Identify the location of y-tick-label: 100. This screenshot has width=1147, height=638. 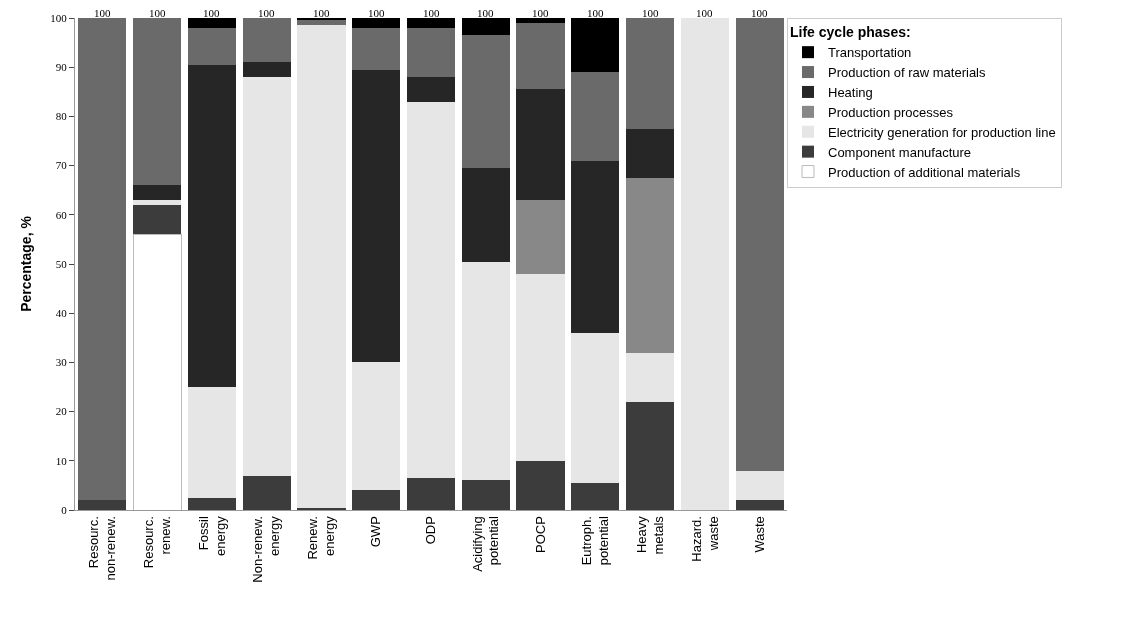
(59, 17).